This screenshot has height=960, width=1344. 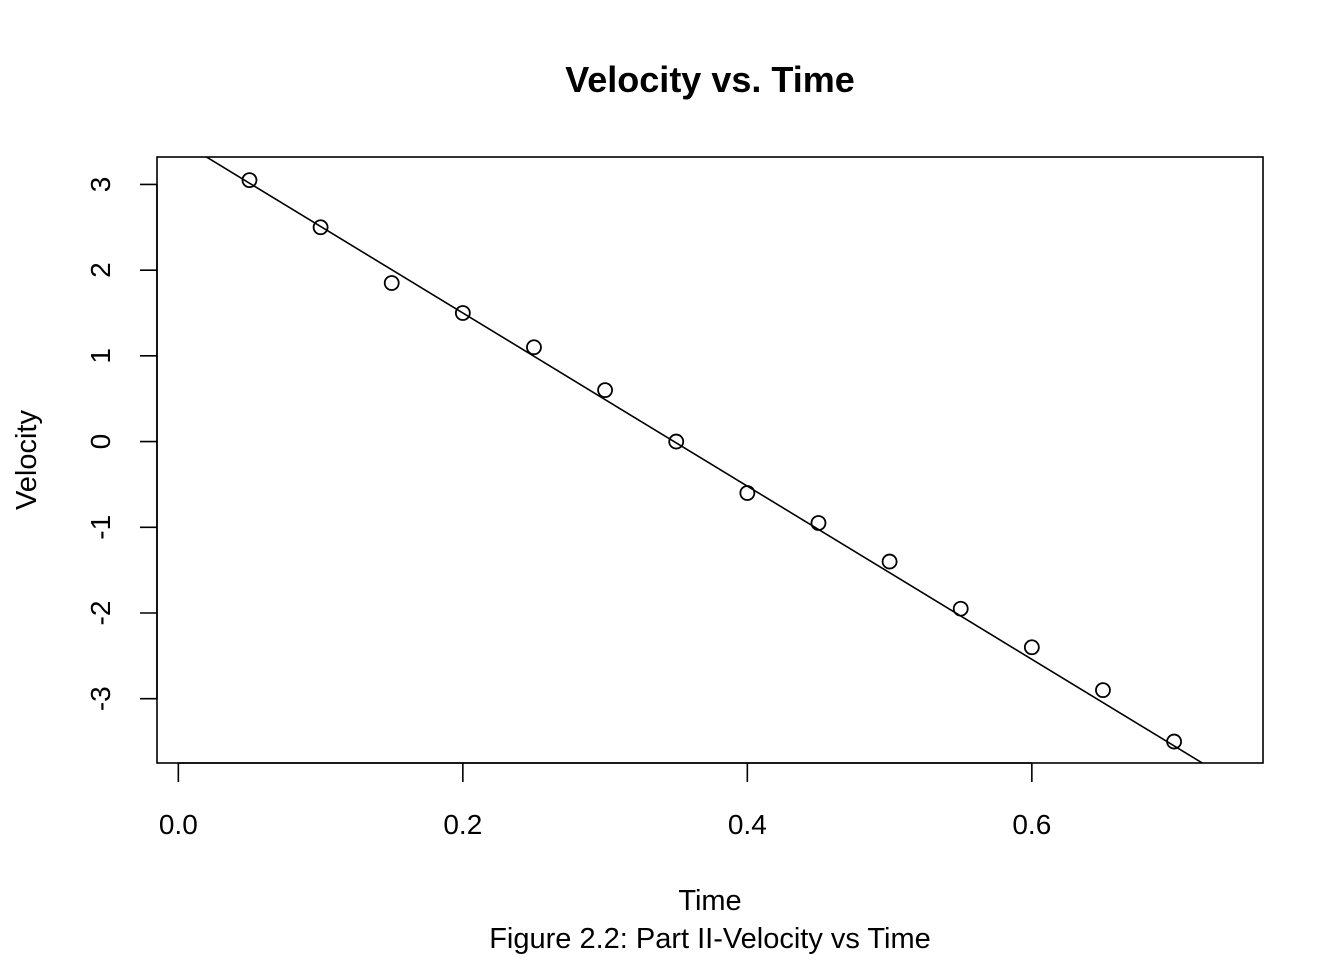 I want to click on x-tick-label: 0.2, so click(x=462, y=824).